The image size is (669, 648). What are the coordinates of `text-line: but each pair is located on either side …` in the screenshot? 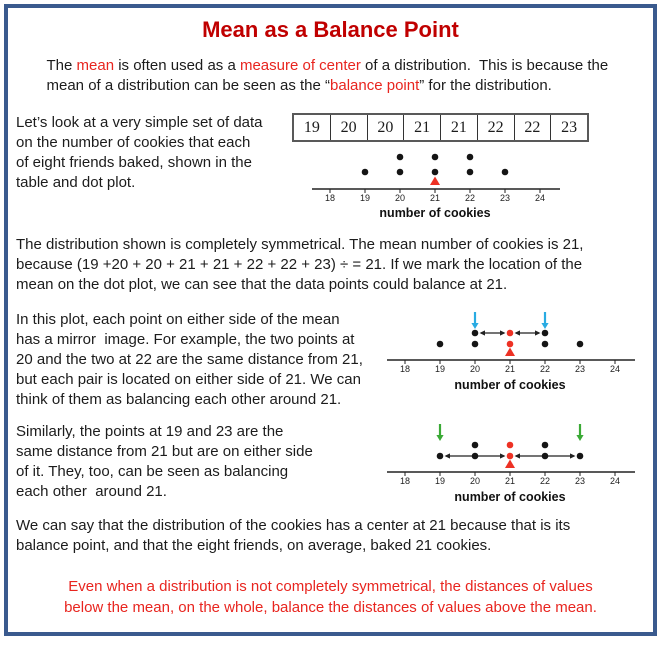 It's located at (188, 379).